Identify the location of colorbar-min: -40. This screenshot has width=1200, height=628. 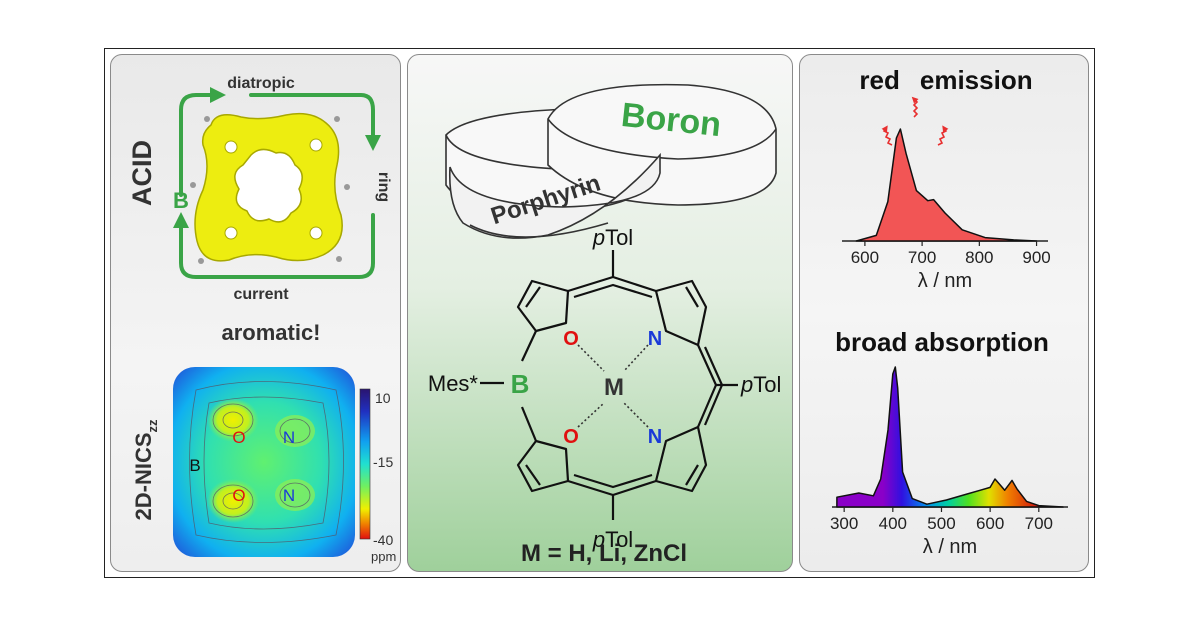
(383, 540).